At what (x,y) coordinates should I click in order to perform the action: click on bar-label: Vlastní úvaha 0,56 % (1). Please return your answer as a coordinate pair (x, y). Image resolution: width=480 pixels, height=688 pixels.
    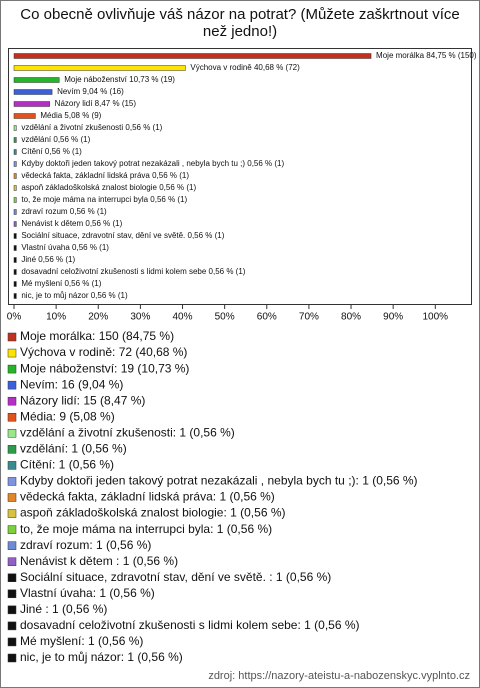
    Looking at the image, I should click on (65, 247).